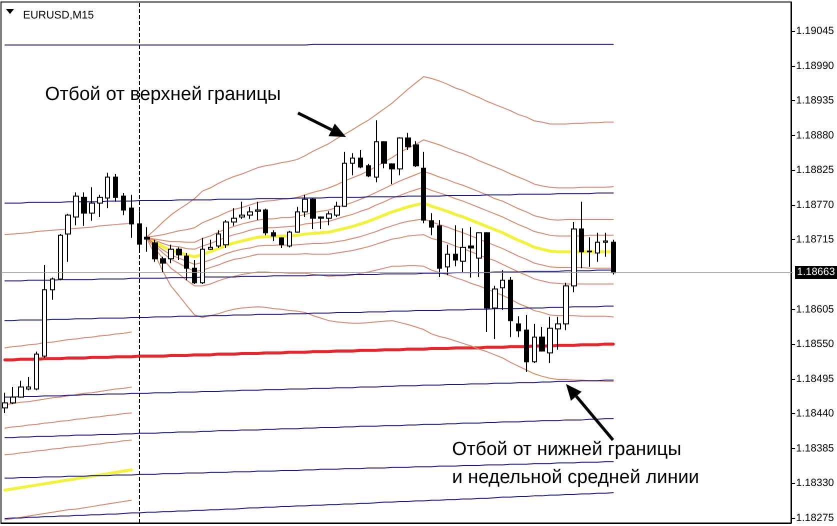 This screenshot has height=526, width=837. I want to click on text: EURUSD,M15, so click(58, 16).